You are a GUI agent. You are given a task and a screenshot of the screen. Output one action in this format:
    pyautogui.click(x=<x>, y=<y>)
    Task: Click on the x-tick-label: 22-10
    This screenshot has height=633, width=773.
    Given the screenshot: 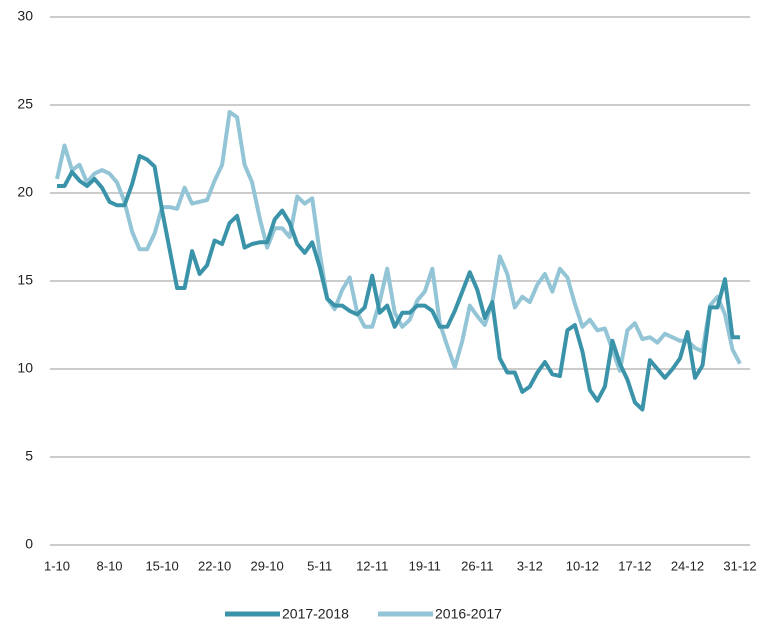 What is the action you would take?
    pyautogui.click(x=214, y=565)
    